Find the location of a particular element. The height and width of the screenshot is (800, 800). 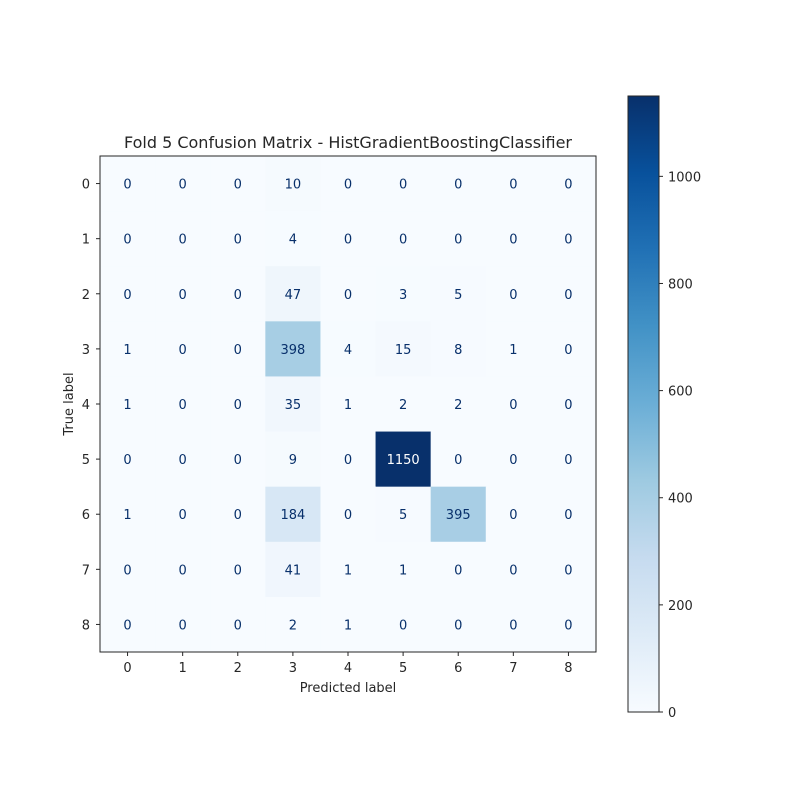

cell-value-label: 4 is located at coordinates (348, 350).